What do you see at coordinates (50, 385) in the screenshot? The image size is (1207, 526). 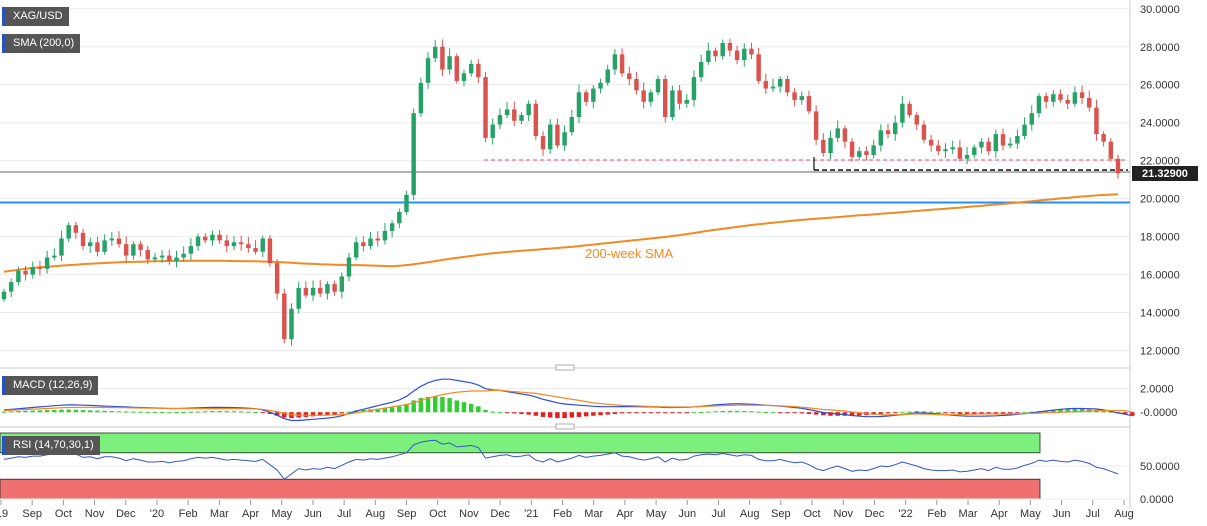 I see `macd-tag: MACD (12,26,9)` at bounding box center [50, 385].